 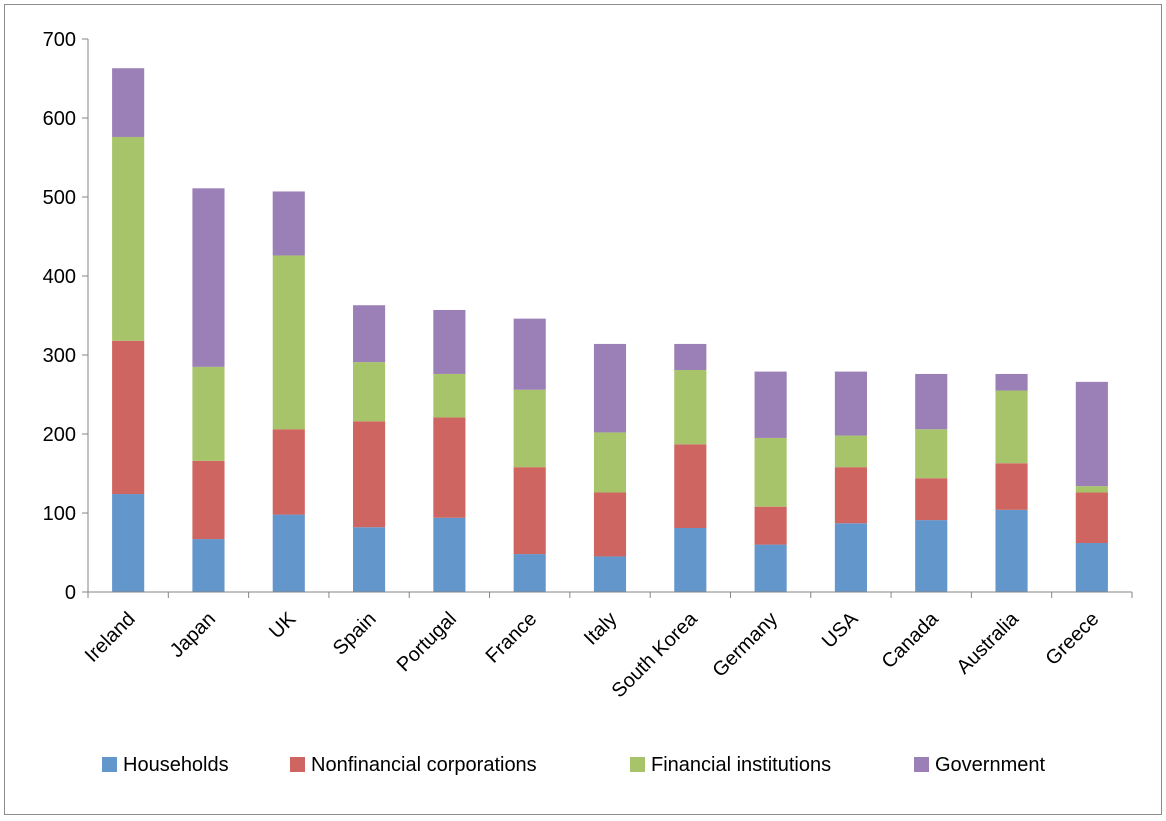 What do you see at coordinates (610, 574) in the screenshot?
I see `bar-households-italy` at bounding box center [610, 574].